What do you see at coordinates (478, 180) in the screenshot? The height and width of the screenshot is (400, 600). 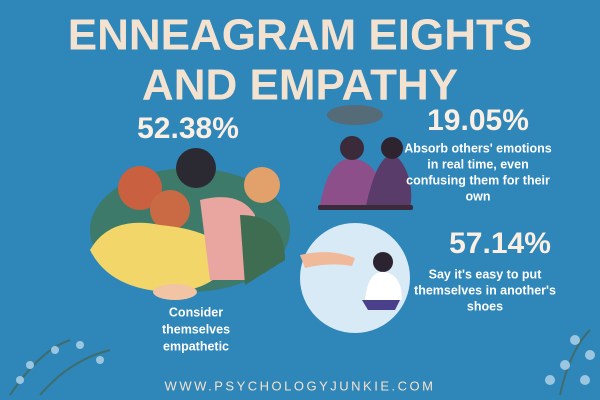 I see `stat-description: confusing them for their` at bounding box center [478, 180].